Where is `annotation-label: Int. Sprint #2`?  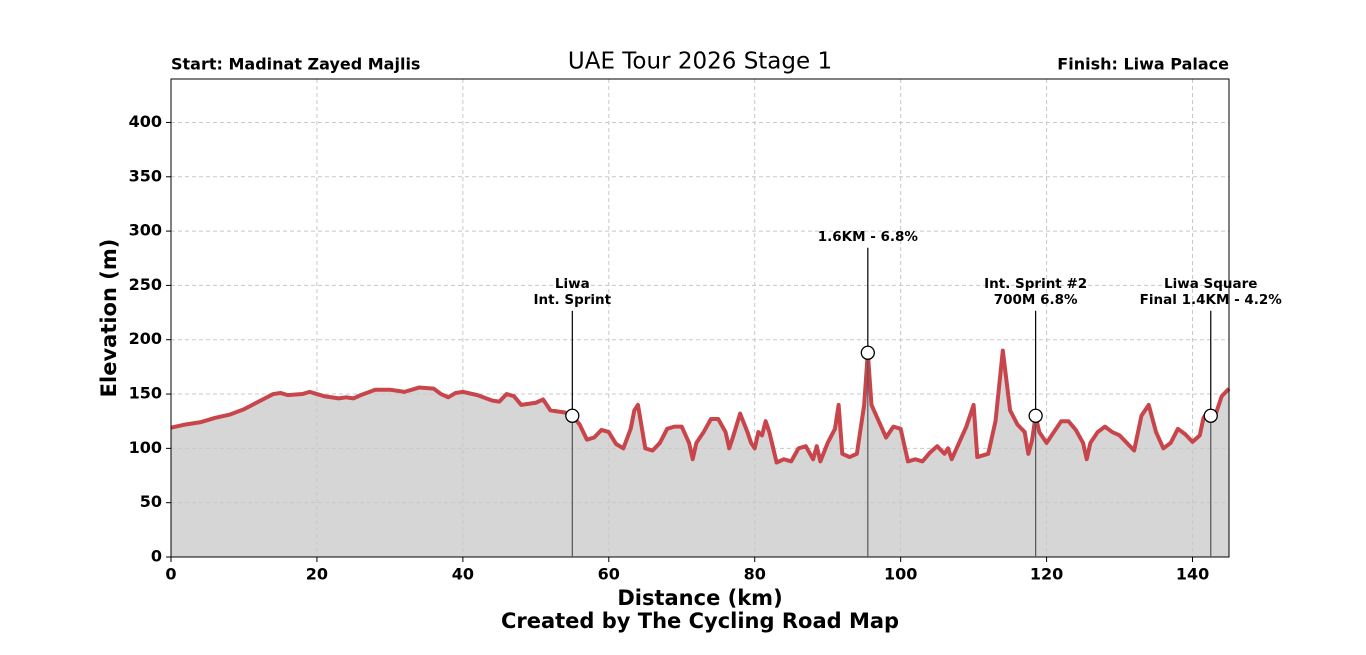
annotation-label: Int. Sprint #2 is located at coordinates (1035, 284).